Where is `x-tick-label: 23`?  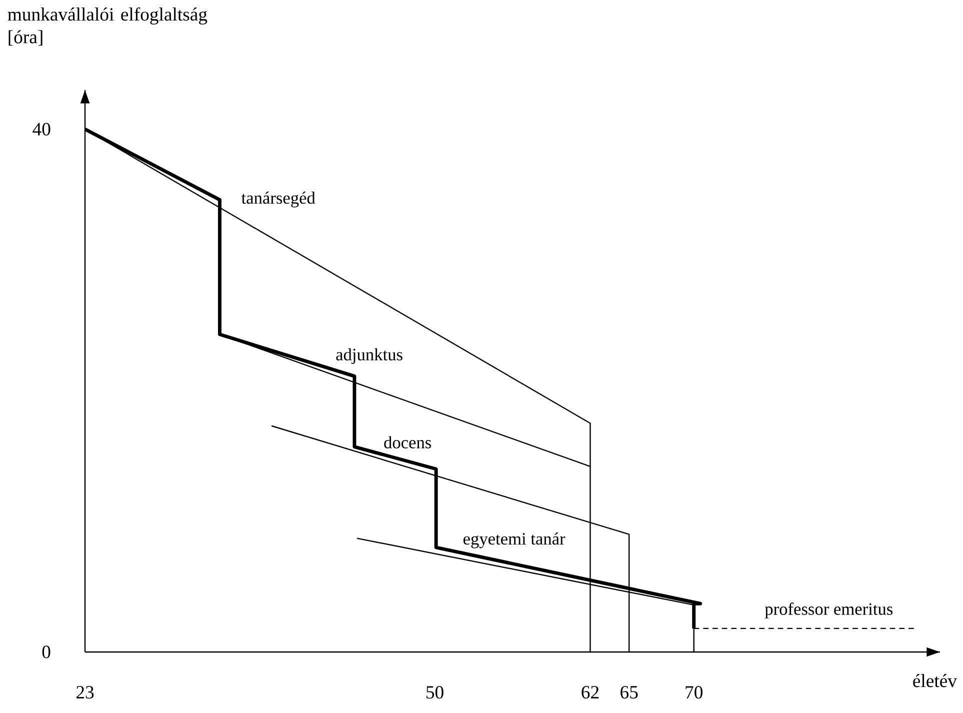
x-tick-label: 23 is located at coordinates (85, 692).